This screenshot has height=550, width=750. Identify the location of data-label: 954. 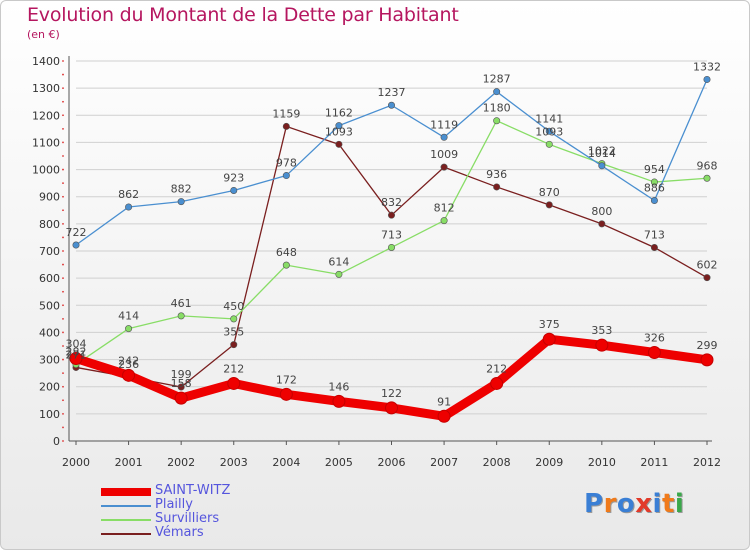
(654, 169).